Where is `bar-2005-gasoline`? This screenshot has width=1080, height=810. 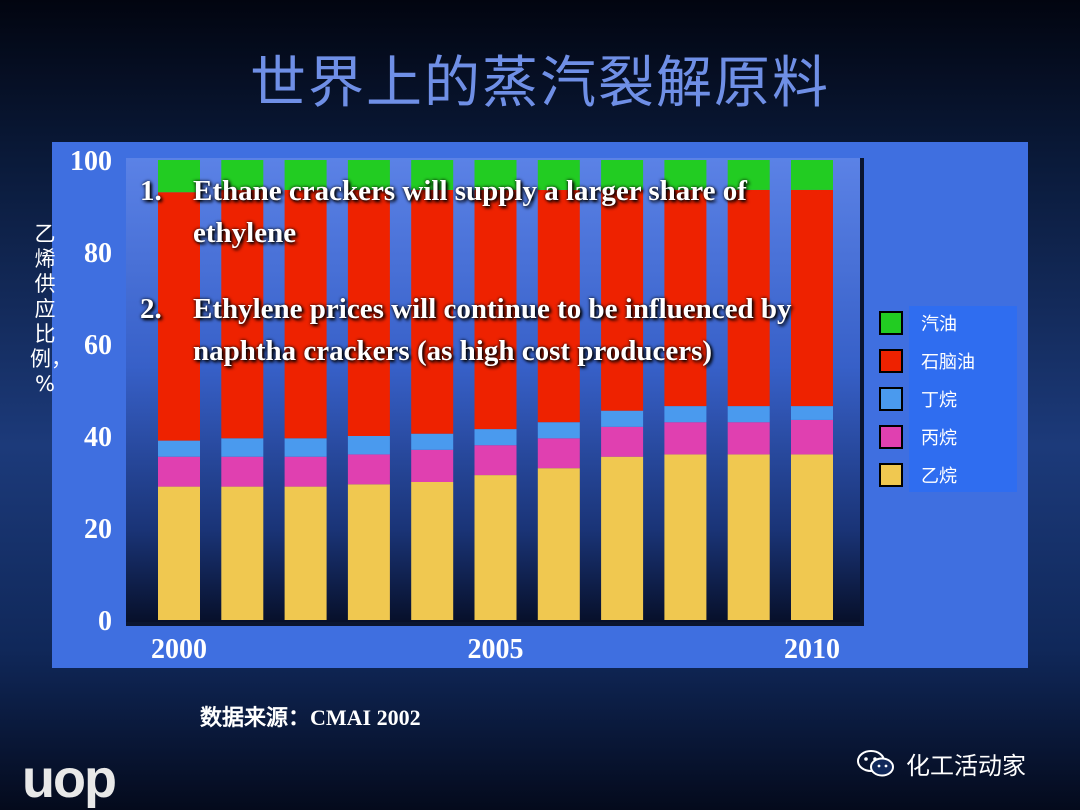 bar-2005-gasoline is located at coordinates (495, 175).